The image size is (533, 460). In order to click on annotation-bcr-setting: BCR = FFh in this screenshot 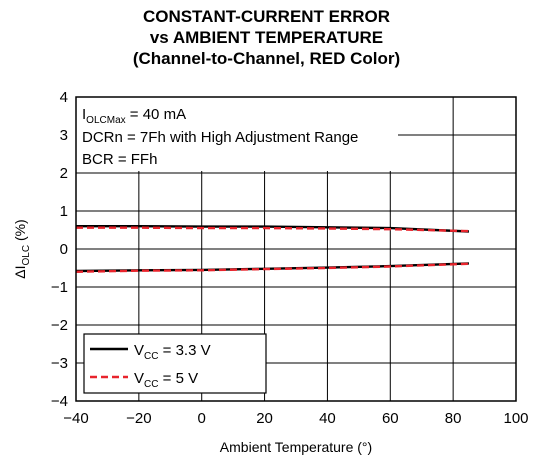, I will do `click(119, 159)`.